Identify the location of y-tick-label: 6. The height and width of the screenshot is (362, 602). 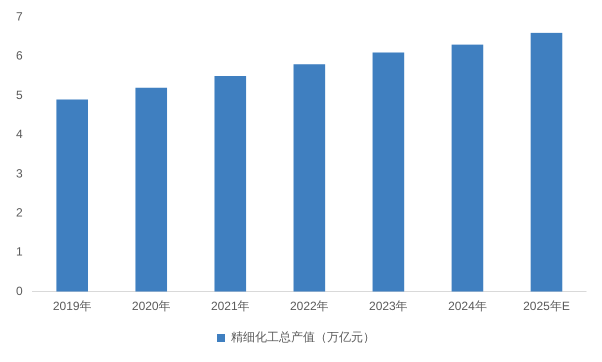
(19, 55).